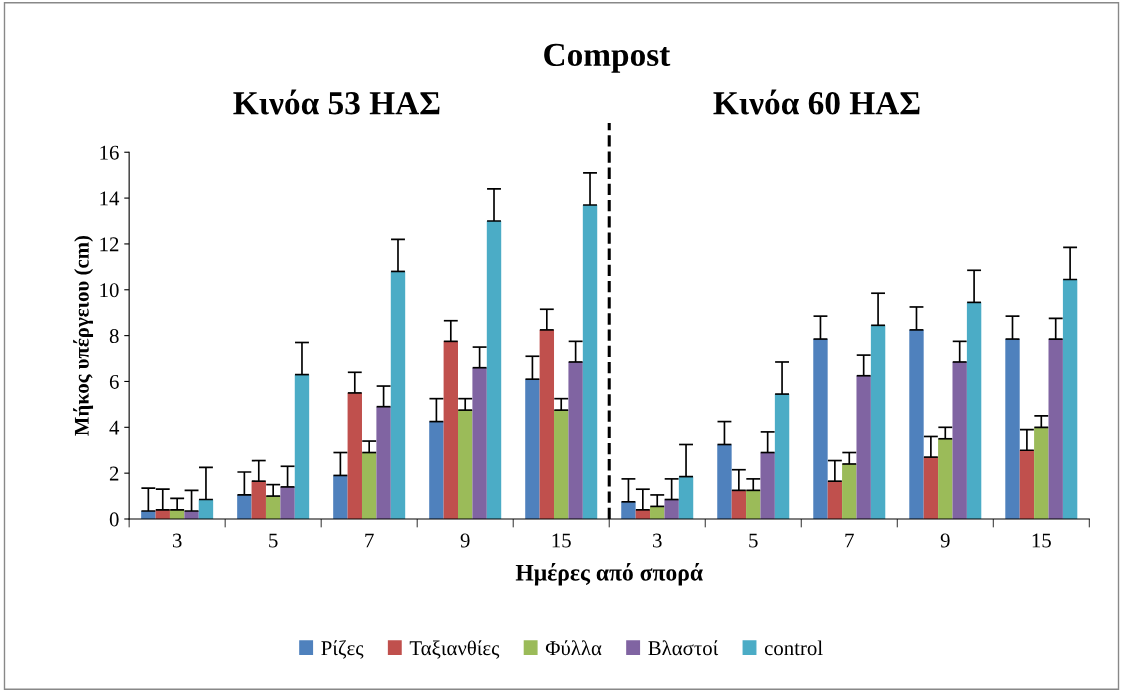 The image size is (1123, 692). What do you see at coordinates (109, 244) in the screenshot?
I see `y-tick-label: 12` at bounding box center [109, 244].